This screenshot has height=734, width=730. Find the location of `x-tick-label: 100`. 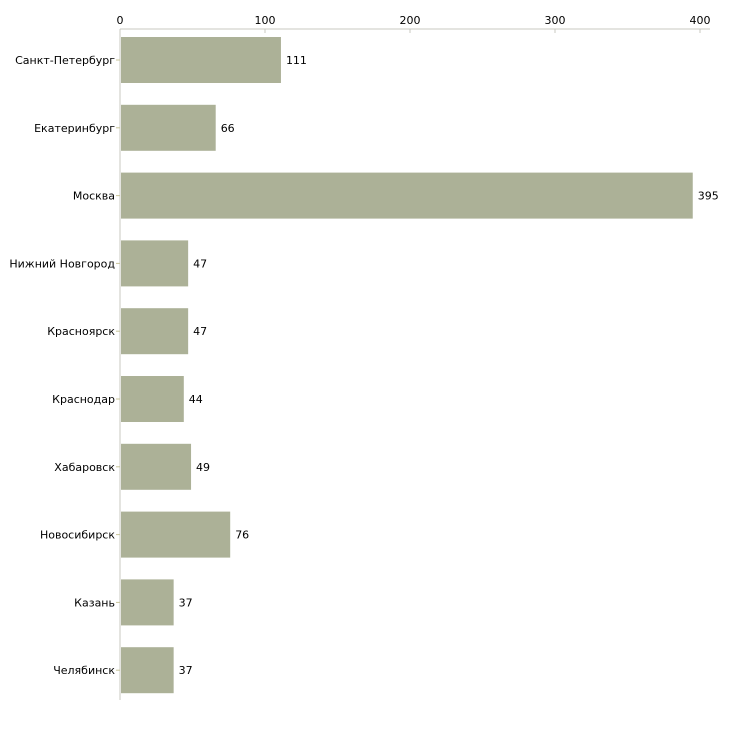

x-tick-label: 100 is located at coordinates (265, 20).